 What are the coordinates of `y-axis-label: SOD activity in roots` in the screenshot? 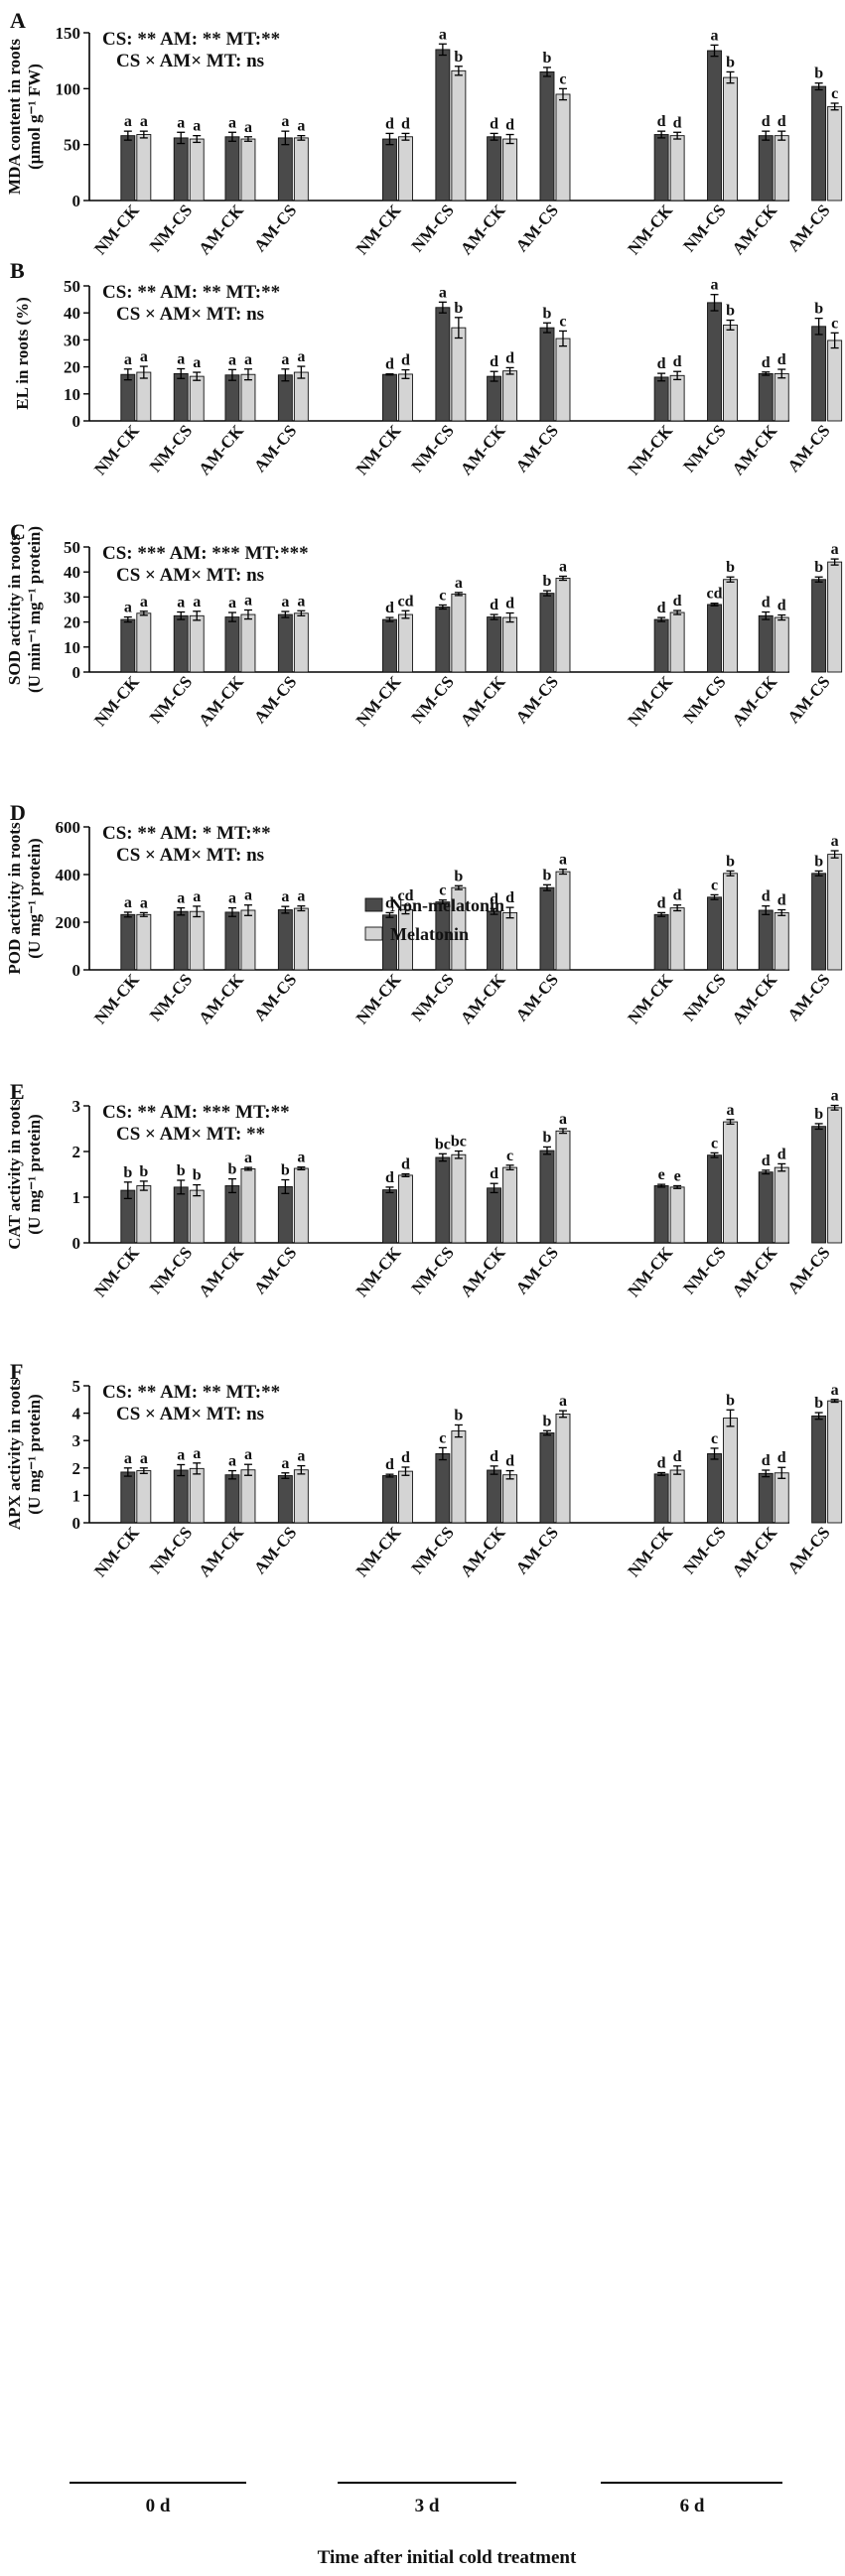 It's located at (14, 610).